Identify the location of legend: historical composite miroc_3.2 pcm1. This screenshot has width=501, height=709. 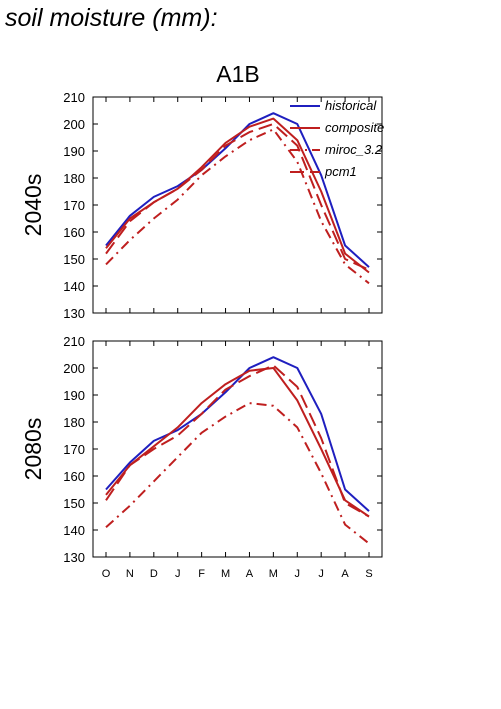
(337, 138).